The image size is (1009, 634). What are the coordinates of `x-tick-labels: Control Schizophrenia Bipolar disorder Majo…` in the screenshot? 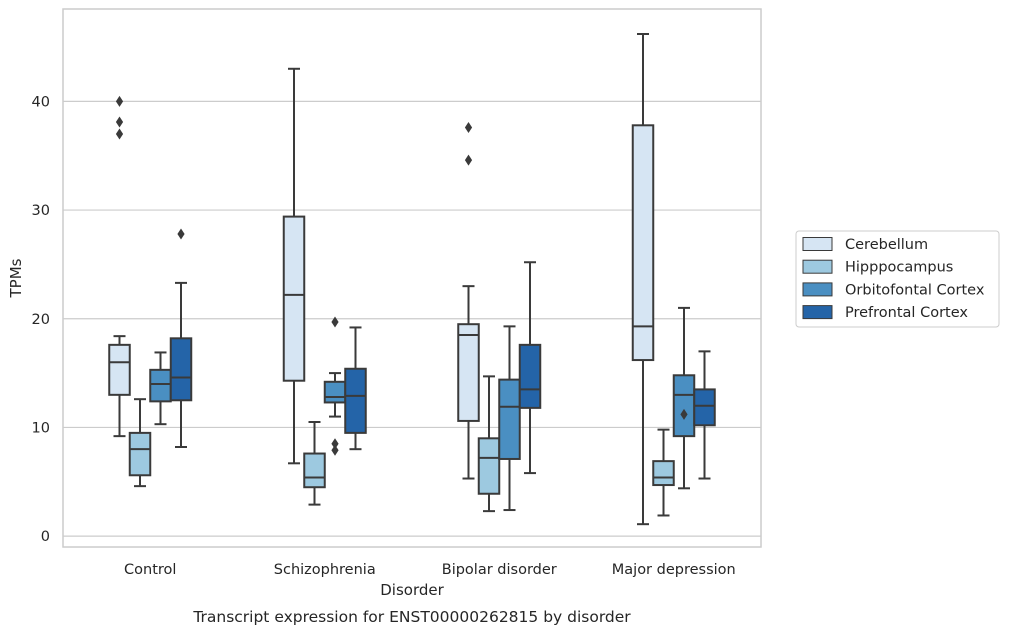 It's located at (430, 570).